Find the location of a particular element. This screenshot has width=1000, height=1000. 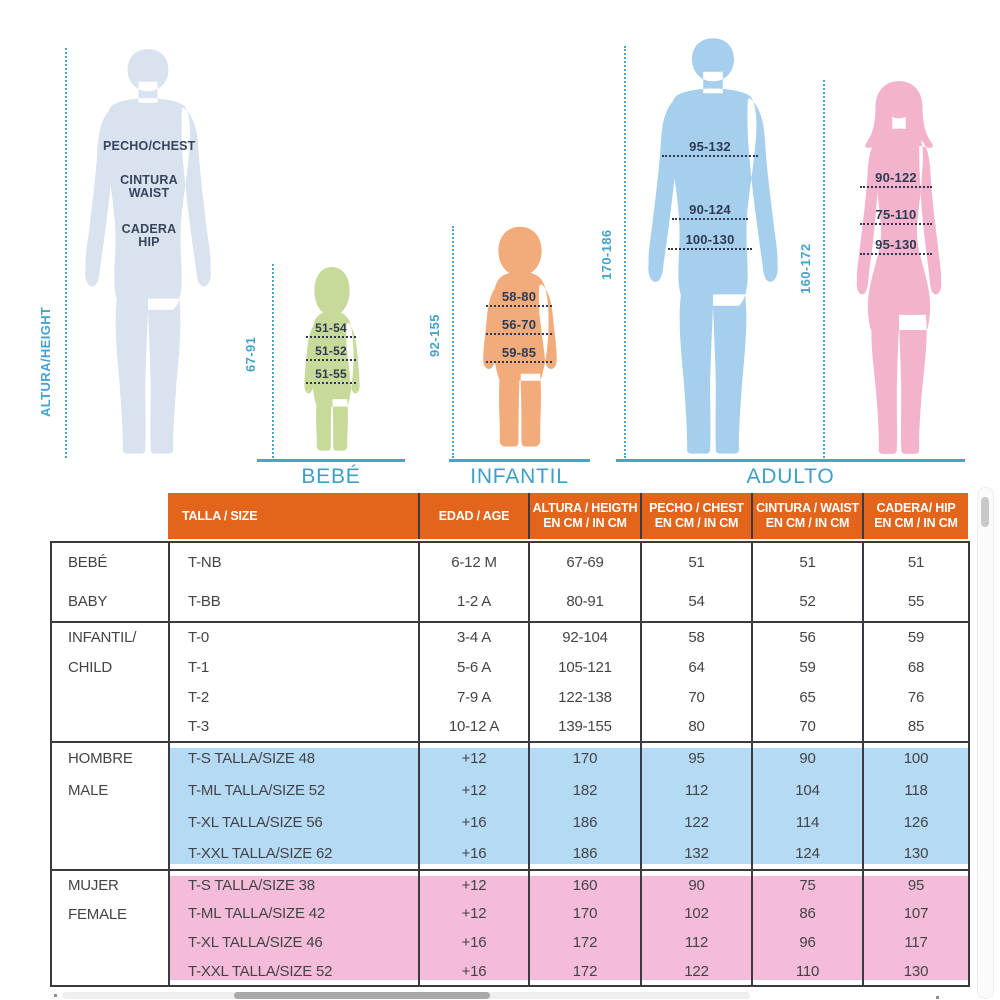

hip-label: CADERA HIP is located at coordinates (149, 236).